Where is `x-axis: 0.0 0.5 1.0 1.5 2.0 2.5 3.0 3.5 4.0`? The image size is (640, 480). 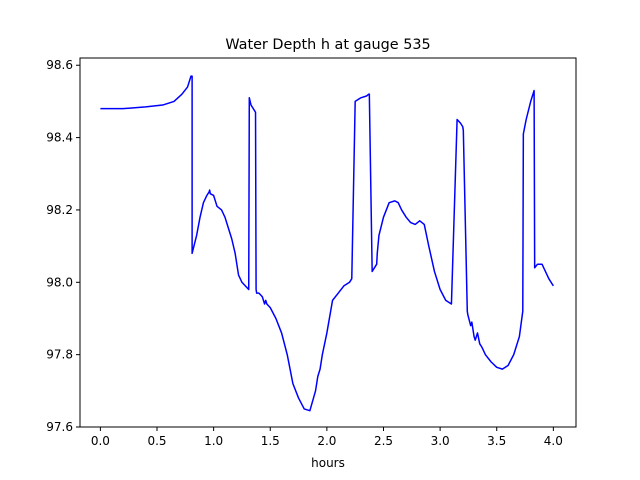 x-axis: 0.0 0.5 1.0 1.5 2.0 2.5 3.0 3.5 4.0 is located at coordinates (327, 437).